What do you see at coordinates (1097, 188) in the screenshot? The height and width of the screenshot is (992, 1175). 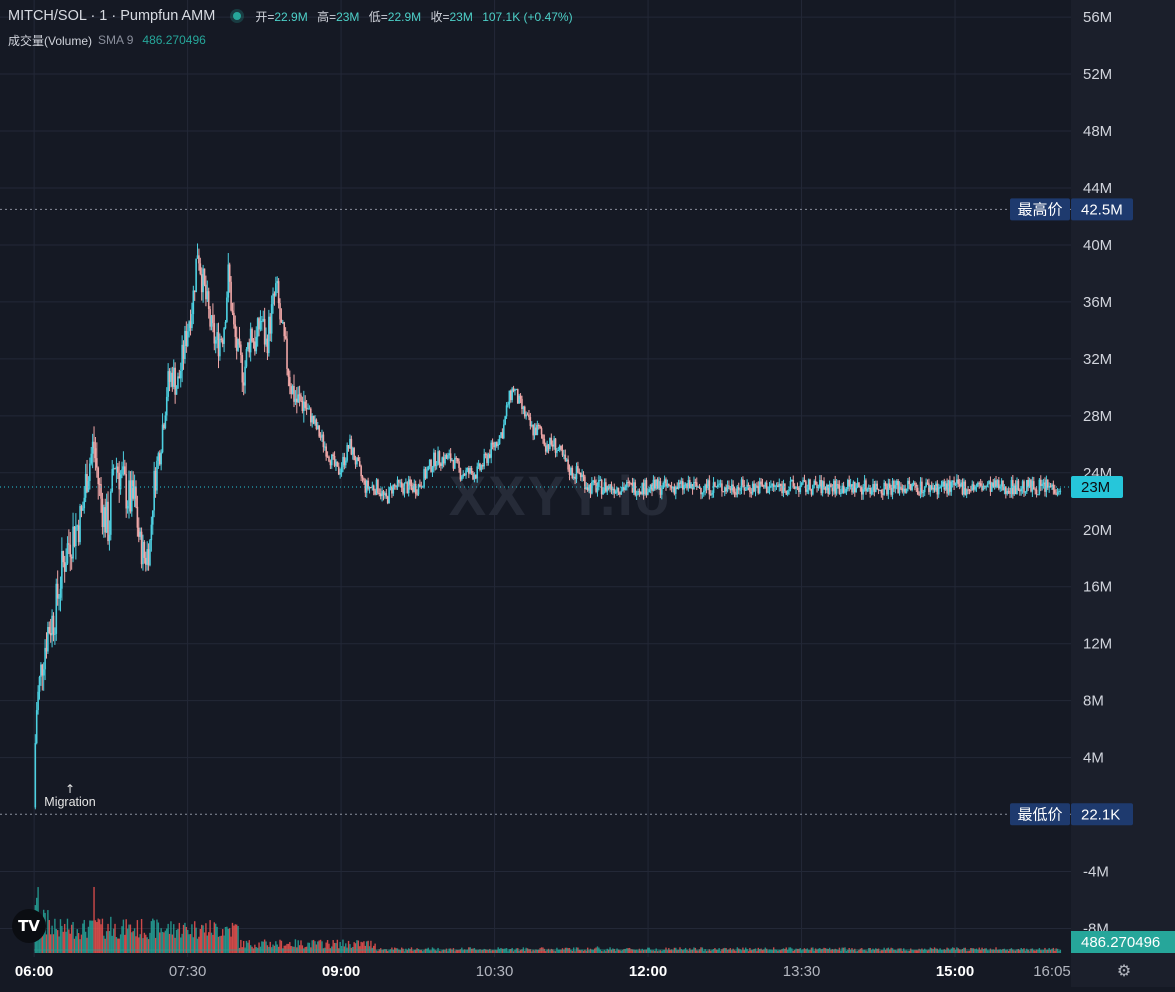 I see `y-tick-label: 44M` at bounding box center [1097, 188].